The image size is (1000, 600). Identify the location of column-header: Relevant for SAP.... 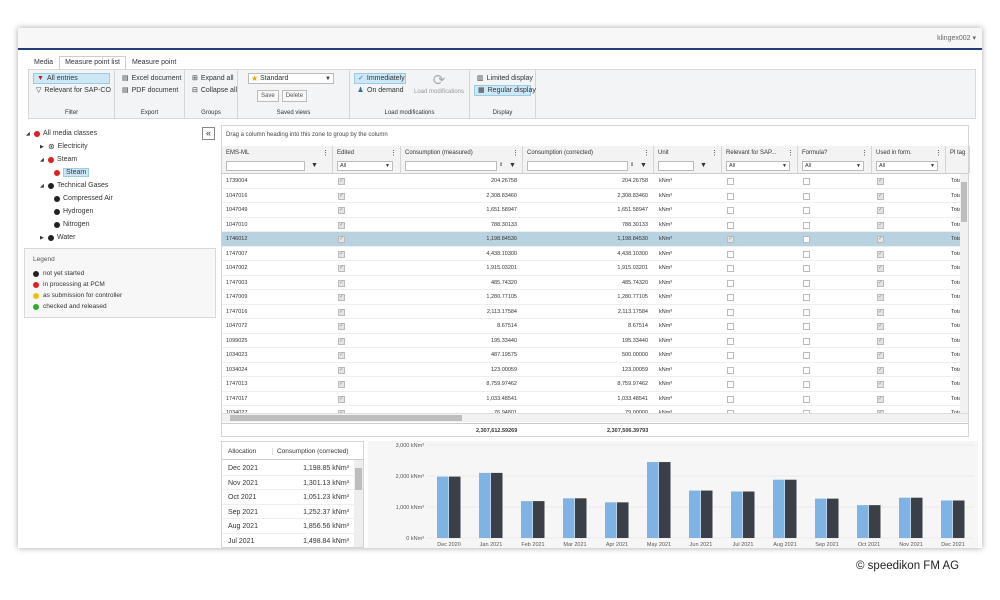
(751, 153).